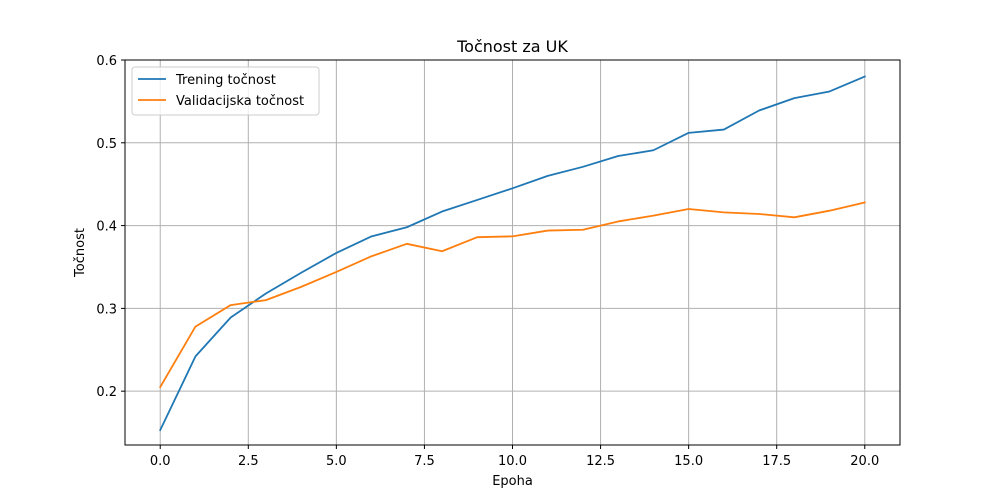 This screenshot has width=1000, height=500. What do you see at coordinates (225, 80) in the screenshot?
I see `legend-label-trening: Trening točnost` at bounding box center [225, 80].